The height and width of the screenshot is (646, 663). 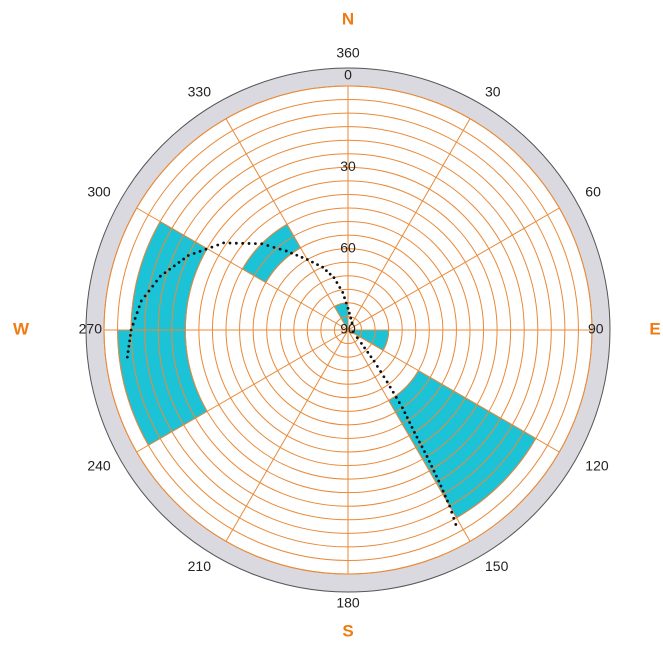 What do you see at coordinates (348, 603) in the screenshot?
I see `azimuth-label-180: 180` at bounding box center [348, 603].